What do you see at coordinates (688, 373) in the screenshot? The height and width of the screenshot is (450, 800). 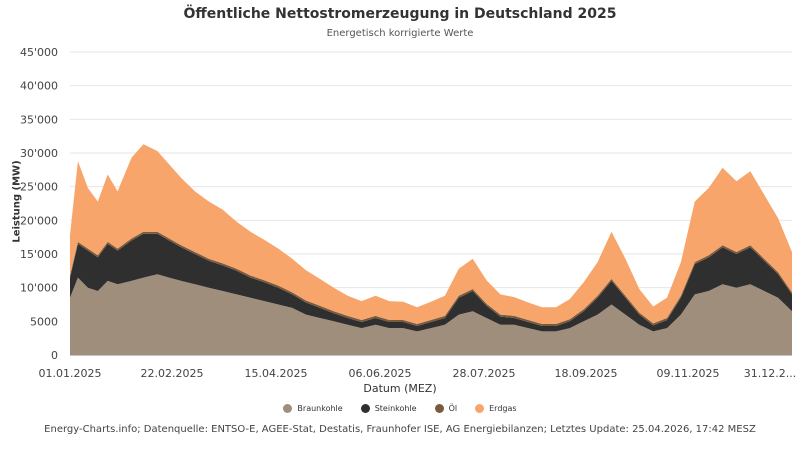 I see `x-tick-label: 09.11.2025` at bounding box center [688, 373].